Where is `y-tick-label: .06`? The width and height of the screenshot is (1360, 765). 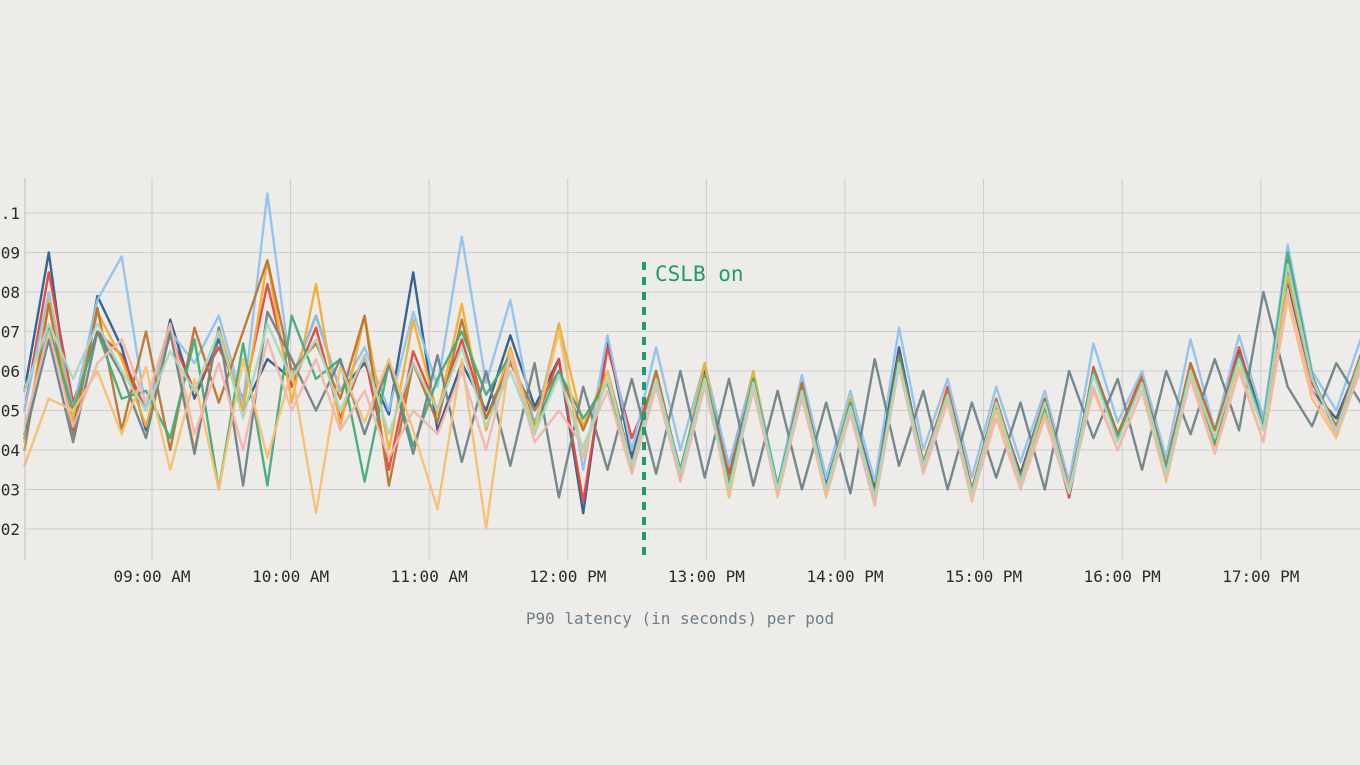 y-tick-label: .06 is located at coordinates (10, 371).